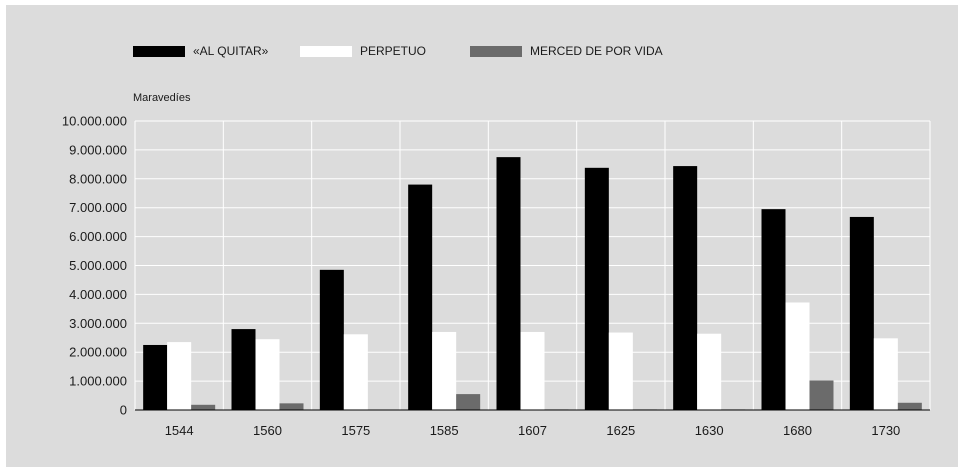 Image resolution: width=962 pixels, height=472 pixels. I want to click on legend-item-merced: MERCED DE POR VIDA, so click(566, 51).